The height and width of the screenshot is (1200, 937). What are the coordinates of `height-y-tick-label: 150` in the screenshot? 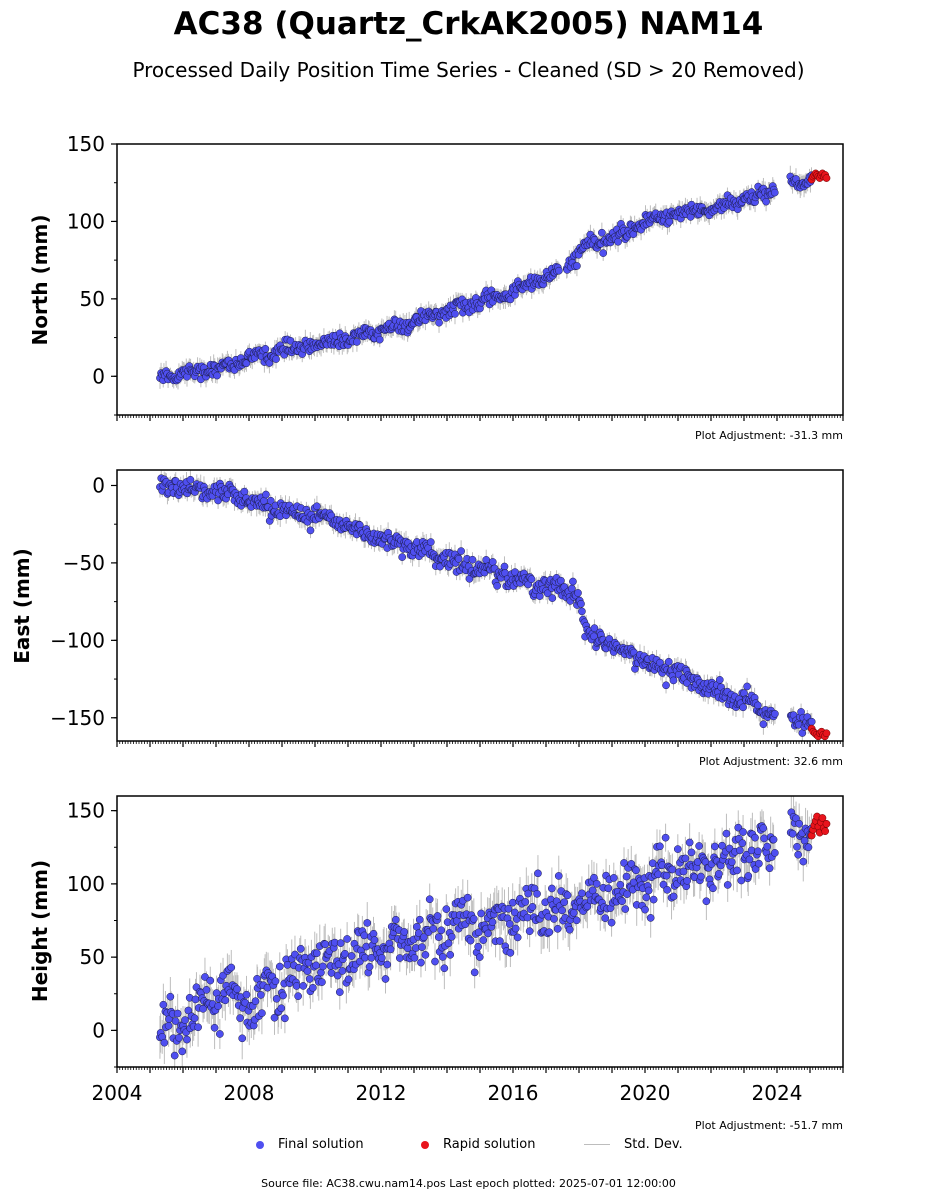 It's located at (86, 811).